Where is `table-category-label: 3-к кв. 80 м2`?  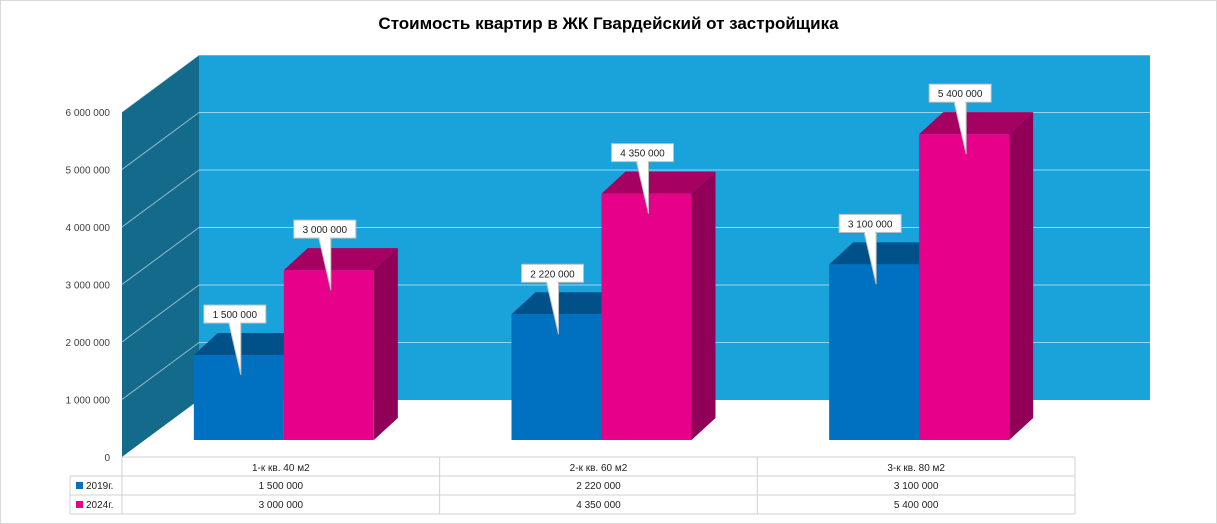 table-category-label: 3-к кв. 80 м2 is located at coordinates (916, 468).